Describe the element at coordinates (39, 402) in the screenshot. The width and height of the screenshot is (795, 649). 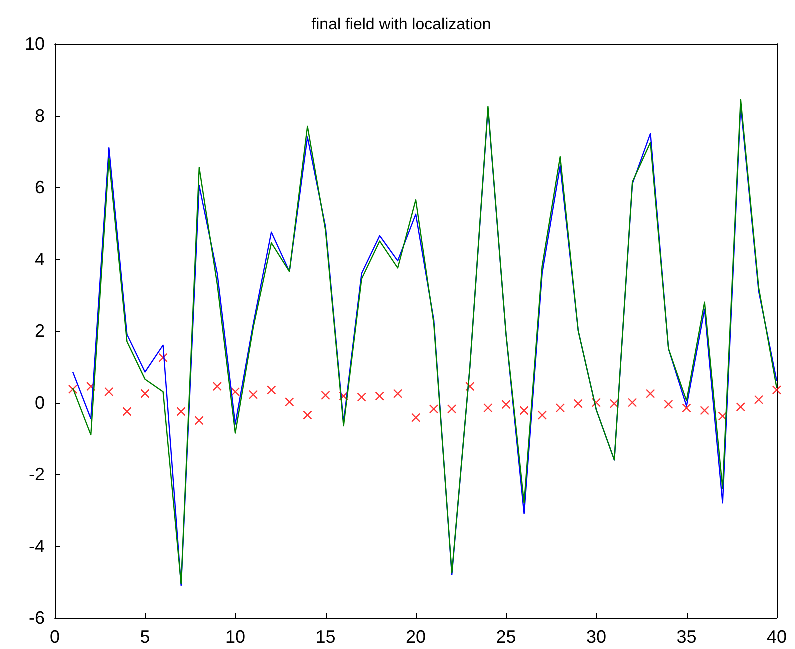
I see `y-tick-label: 0` at that location.